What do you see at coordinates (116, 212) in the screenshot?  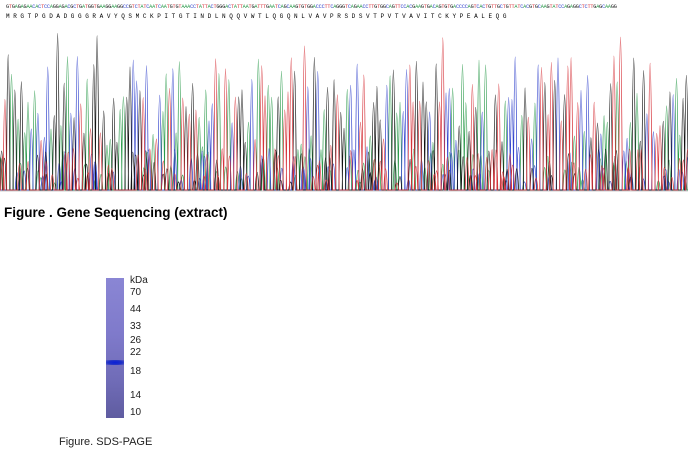 I see `figure1-caption: Figure . Gene Sequencing (extract)` at bounding box center [116, 212].